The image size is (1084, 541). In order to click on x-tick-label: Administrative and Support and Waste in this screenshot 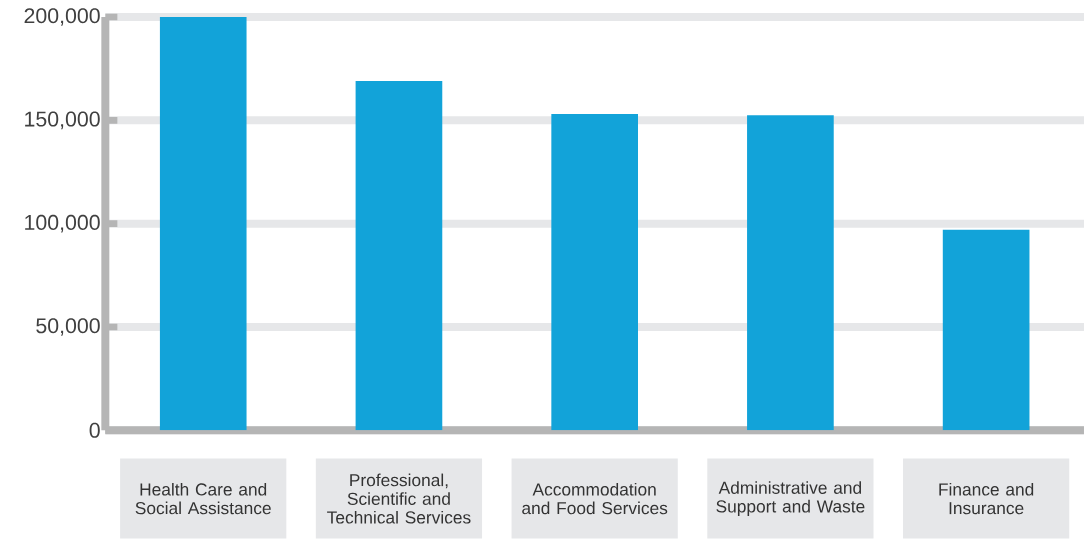, I will do `click(790, 498)`.